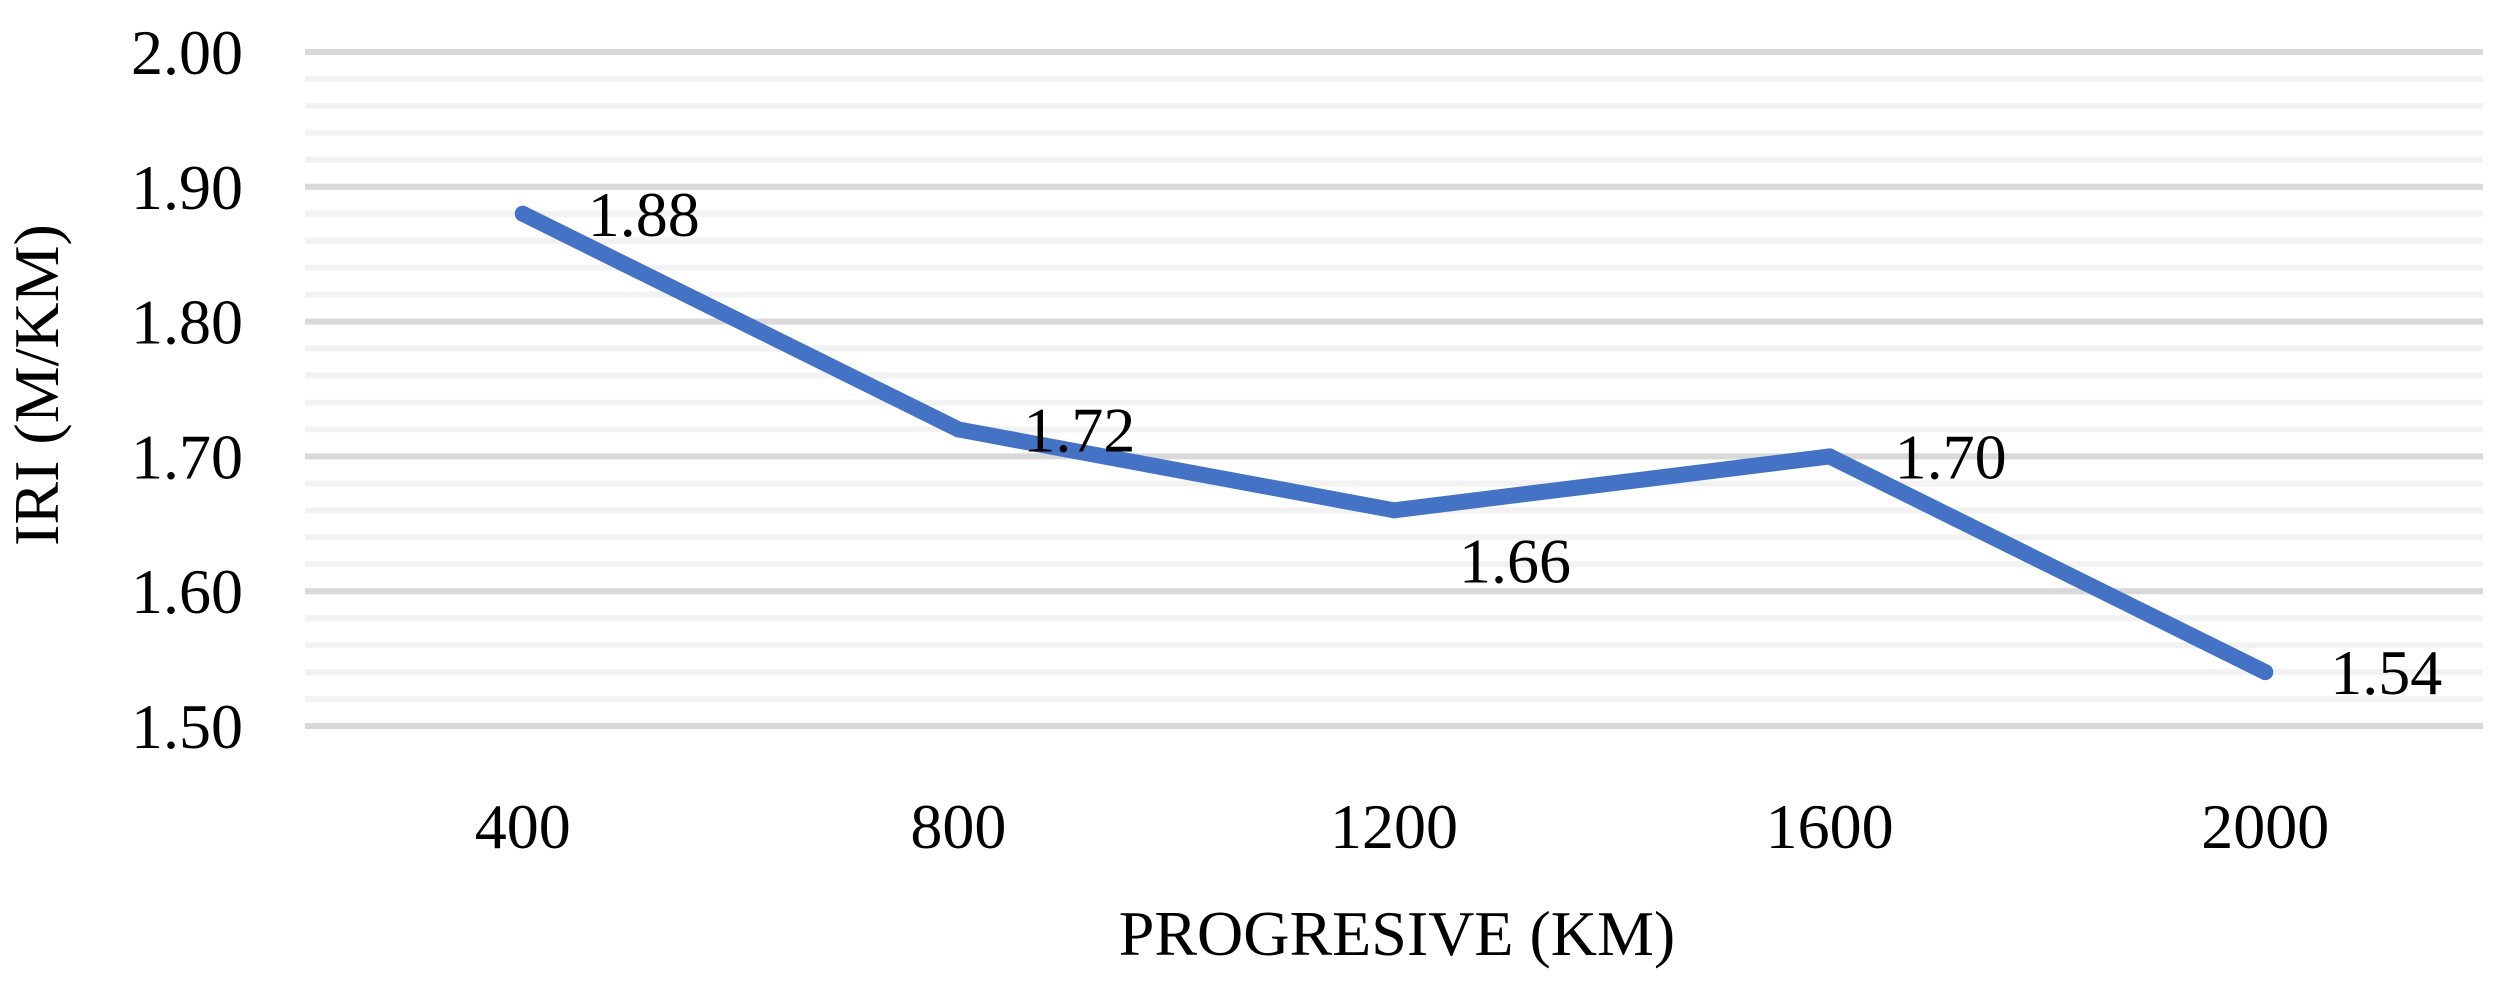 The height and width of the screenshot is (997, 2513). What do you see at coordinates (1079, 429) in the screenshot?
I see `data-label: 1.72` at bounding box center [1079, 429].